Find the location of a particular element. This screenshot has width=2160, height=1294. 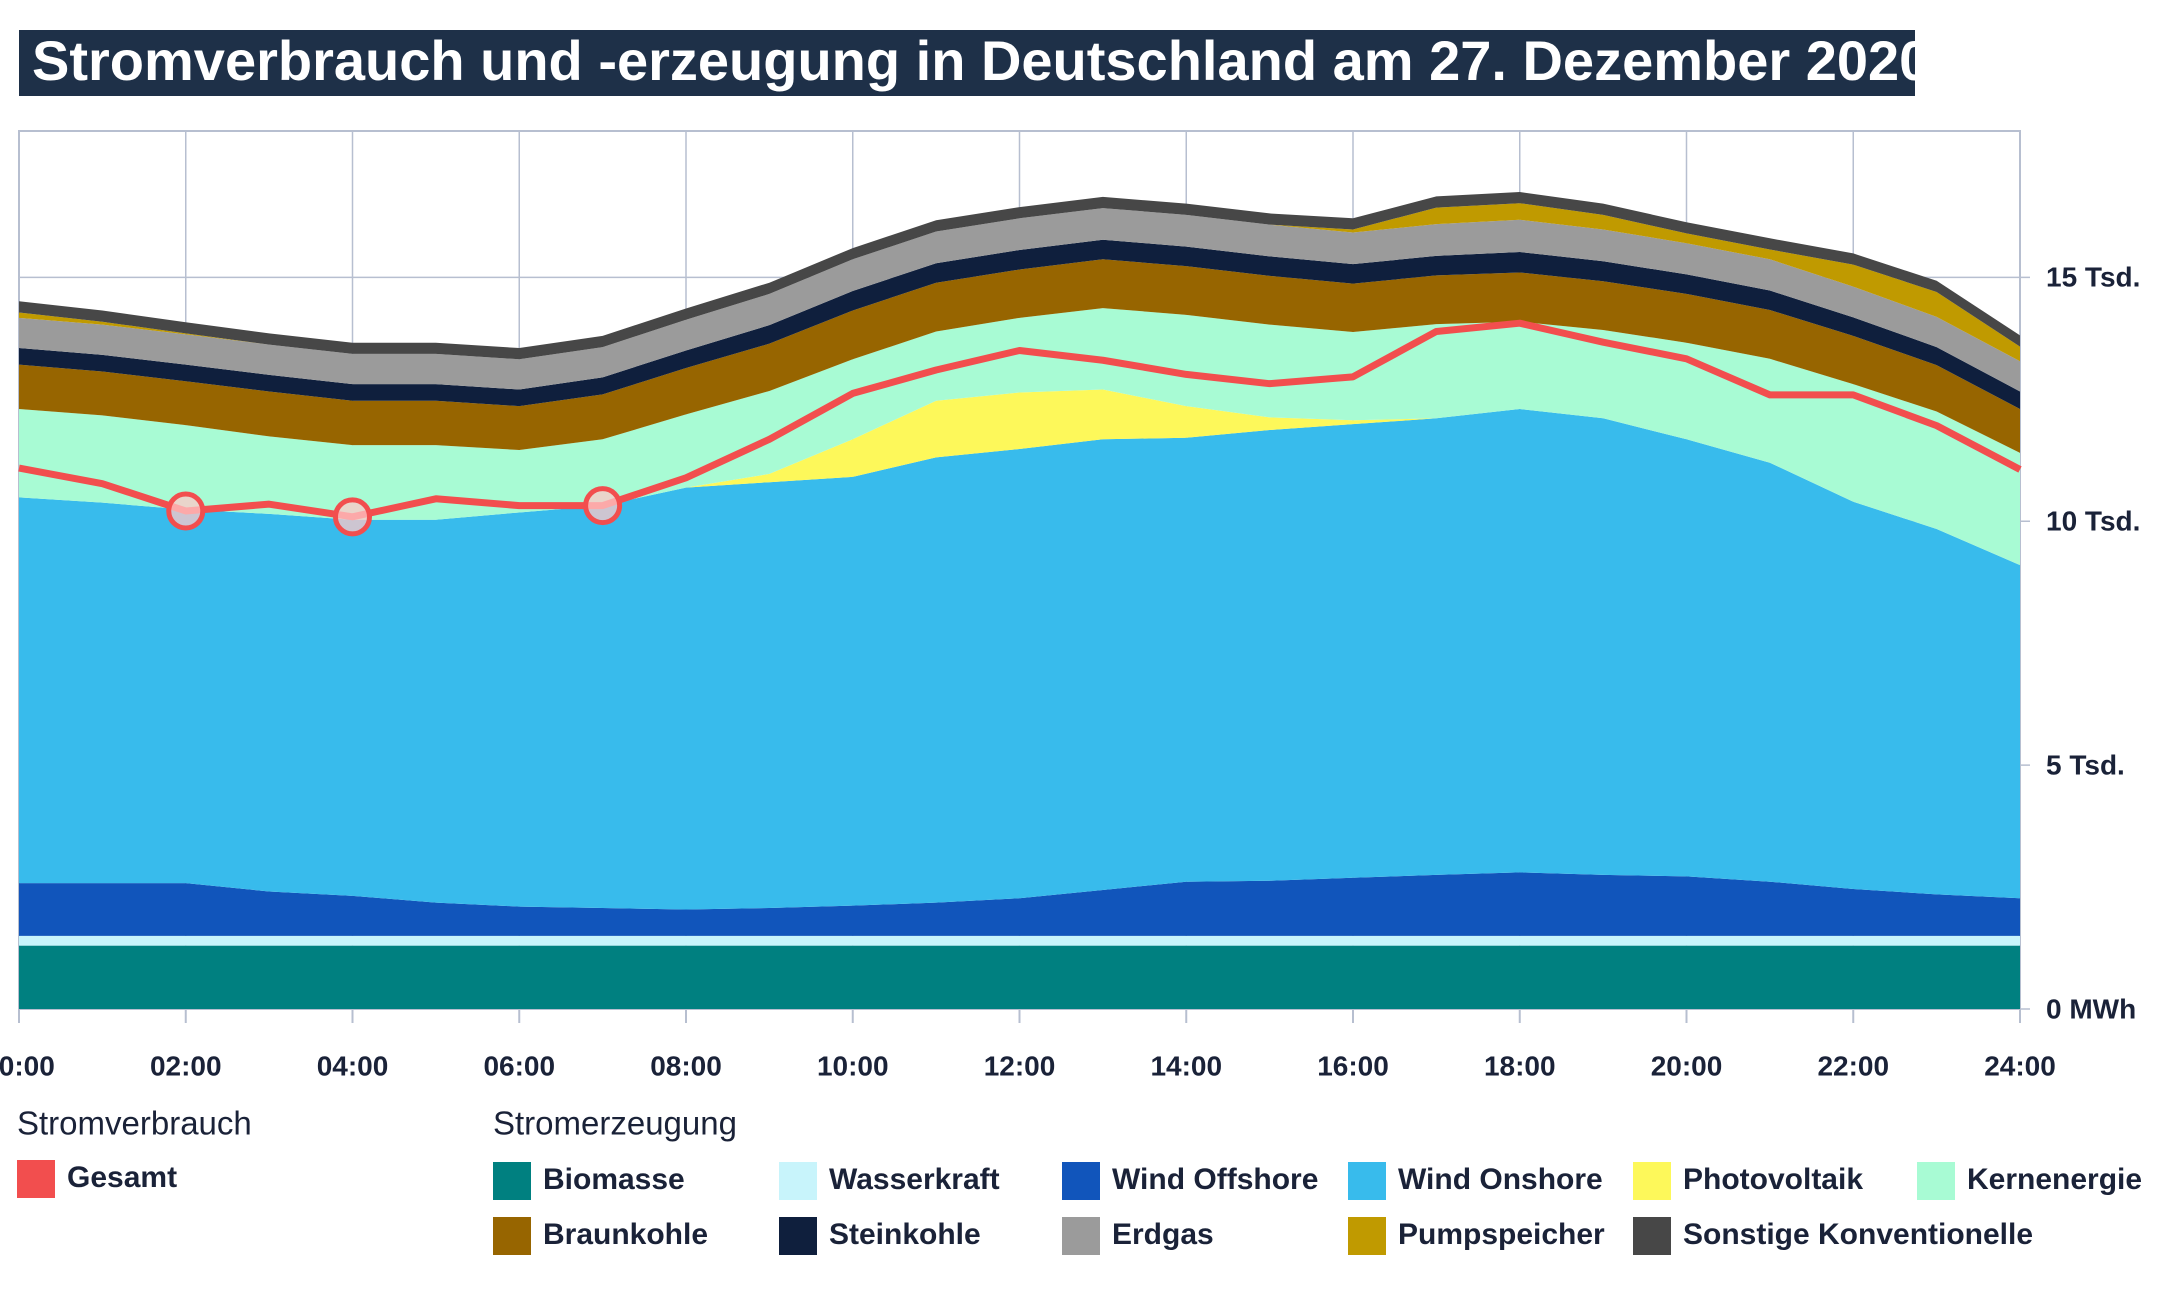

y-tick-label: 5 Tsd. is located at coordinates (2085, 765).